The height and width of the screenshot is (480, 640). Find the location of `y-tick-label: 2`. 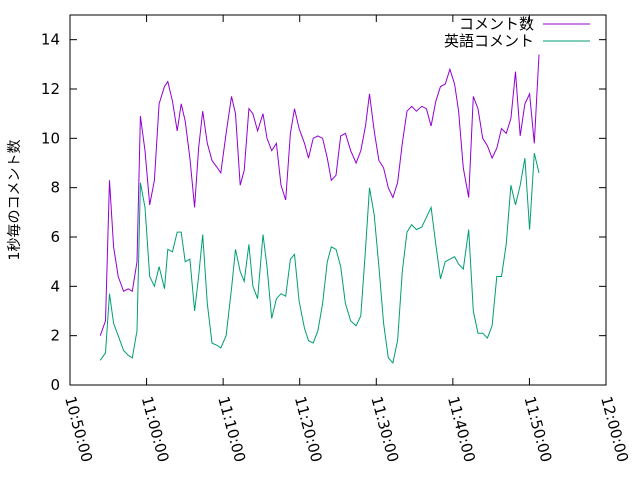

y-tick-label: 2 is located at coordinates (55, 336).